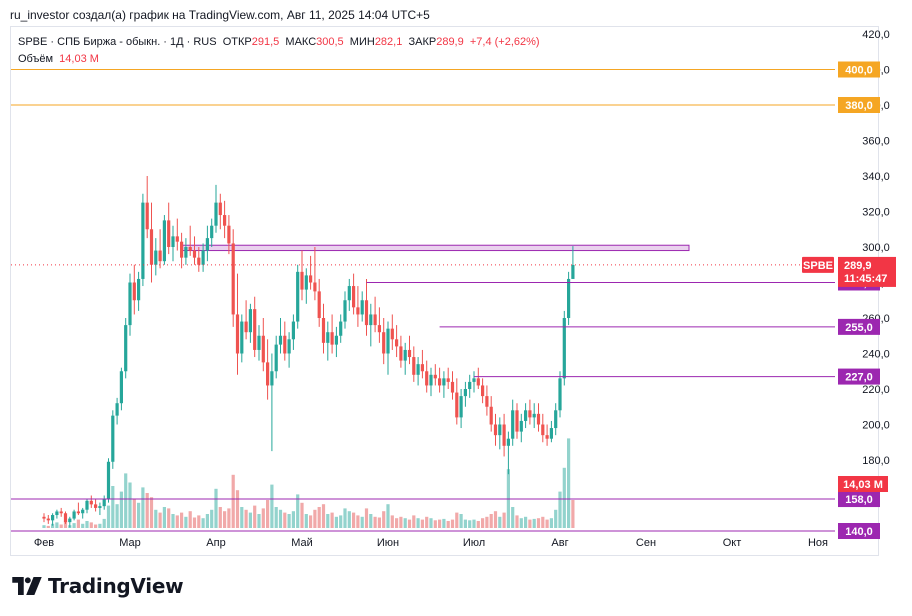 This screenshot has width=912, height=616. I want to click on symbol-tag-label: SPBE, so click(818, 266).